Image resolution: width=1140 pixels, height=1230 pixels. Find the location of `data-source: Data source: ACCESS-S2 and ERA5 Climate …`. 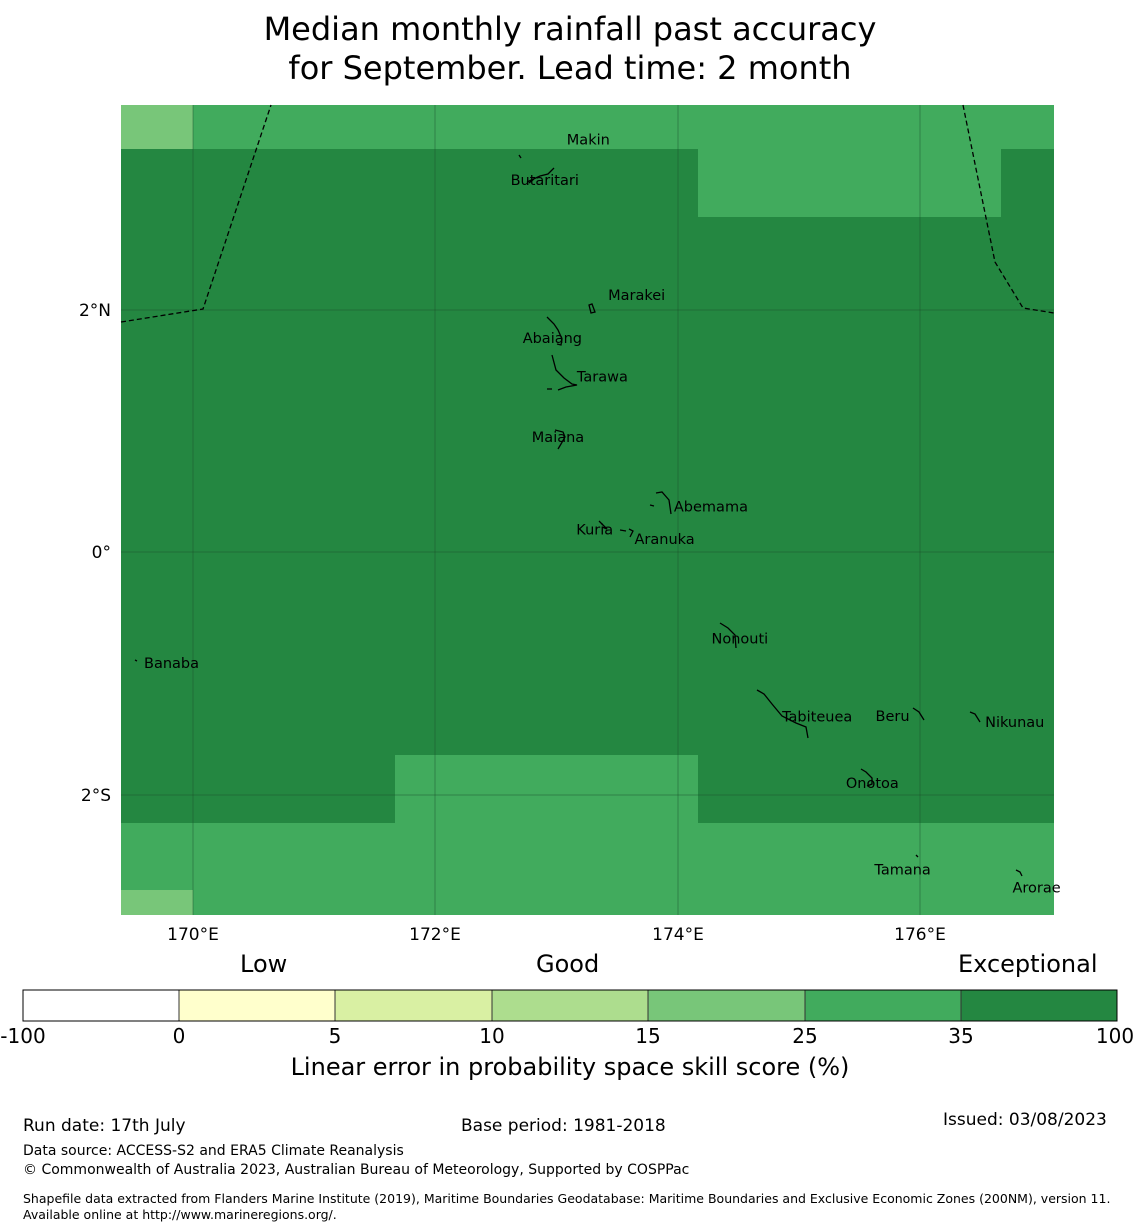

data-source: Data source: ACCESS-S2 and ERA5 Climate … is located at coordinates (213, 1151).